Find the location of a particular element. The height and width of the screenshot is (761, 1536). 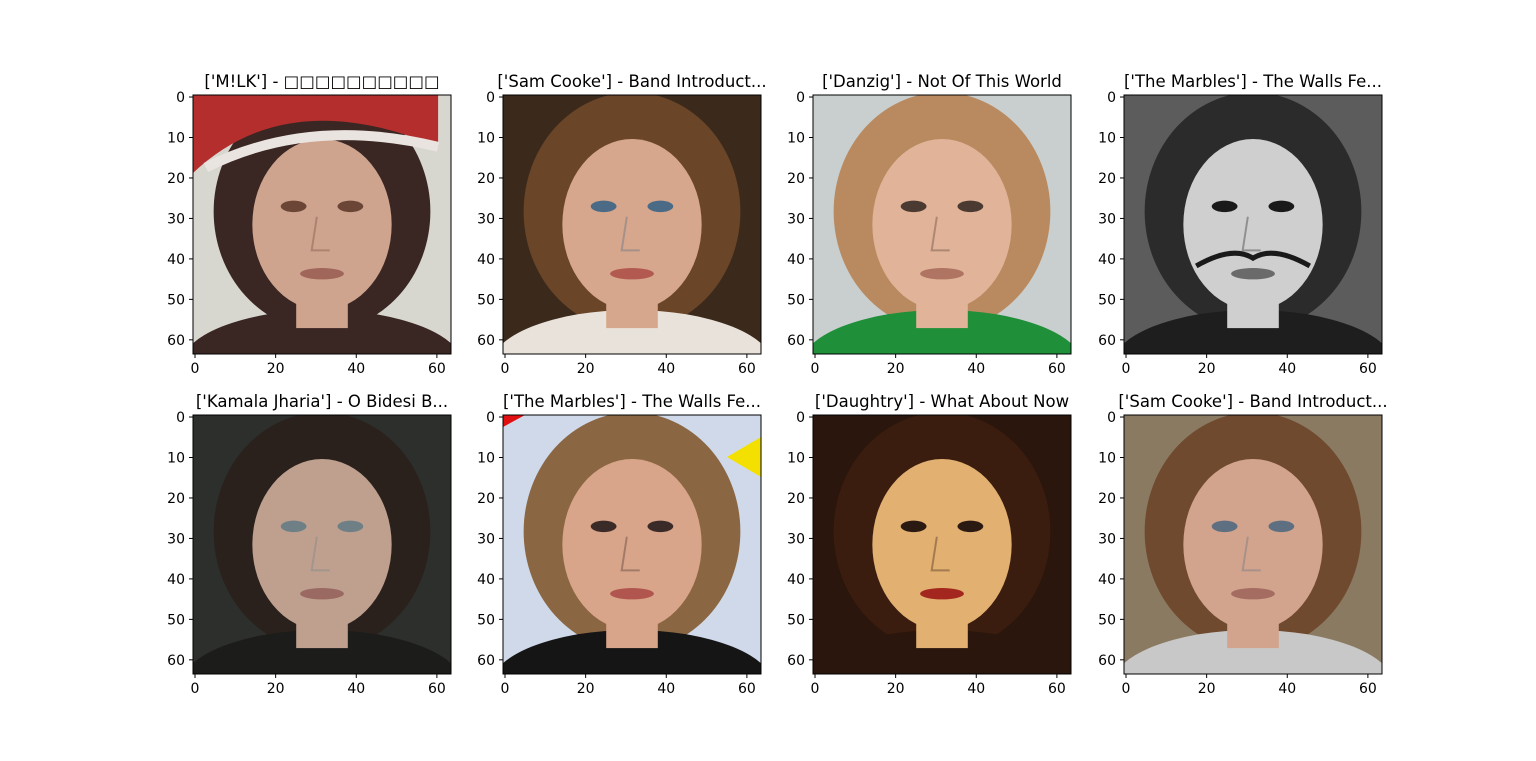

mustache is located at coordinates (1253, 259).